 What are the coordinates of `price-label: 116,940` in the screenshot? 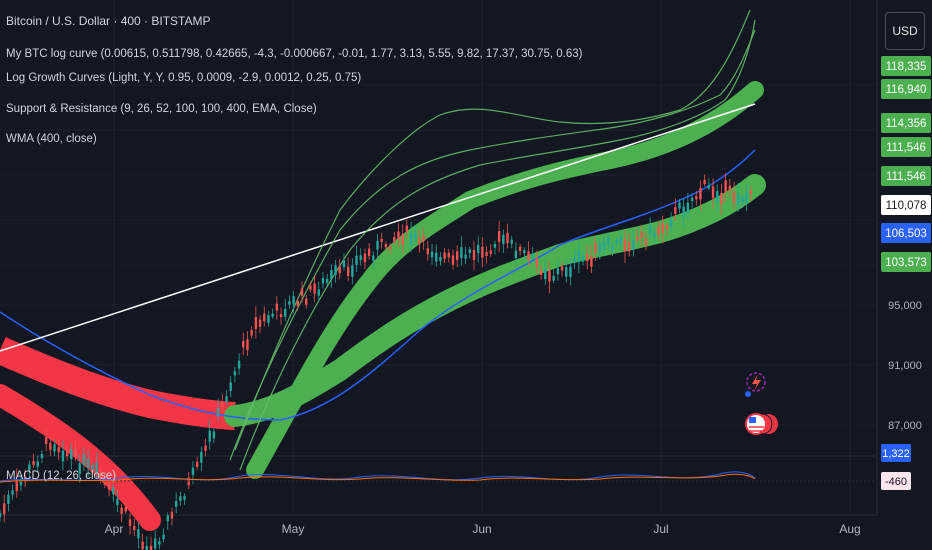 It's located at (906, 89).